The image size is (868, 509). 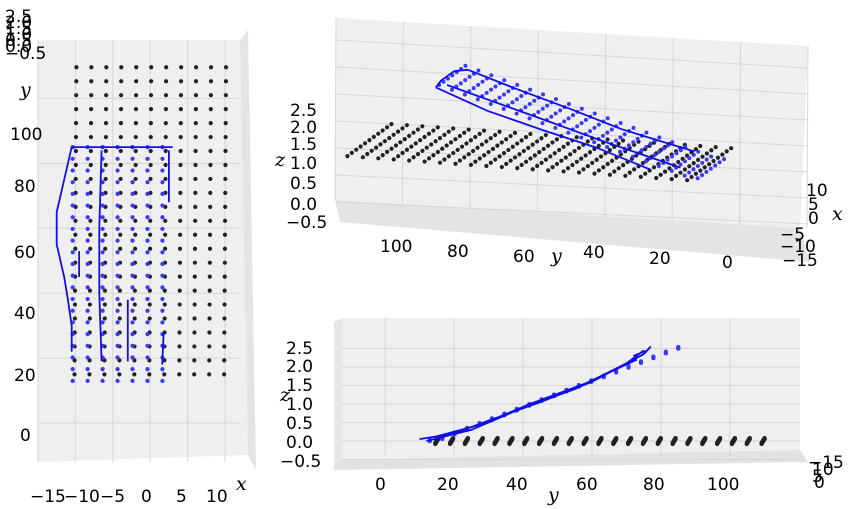 I want to click on top-z-tick: 2.0, so click(x=18, y=23).